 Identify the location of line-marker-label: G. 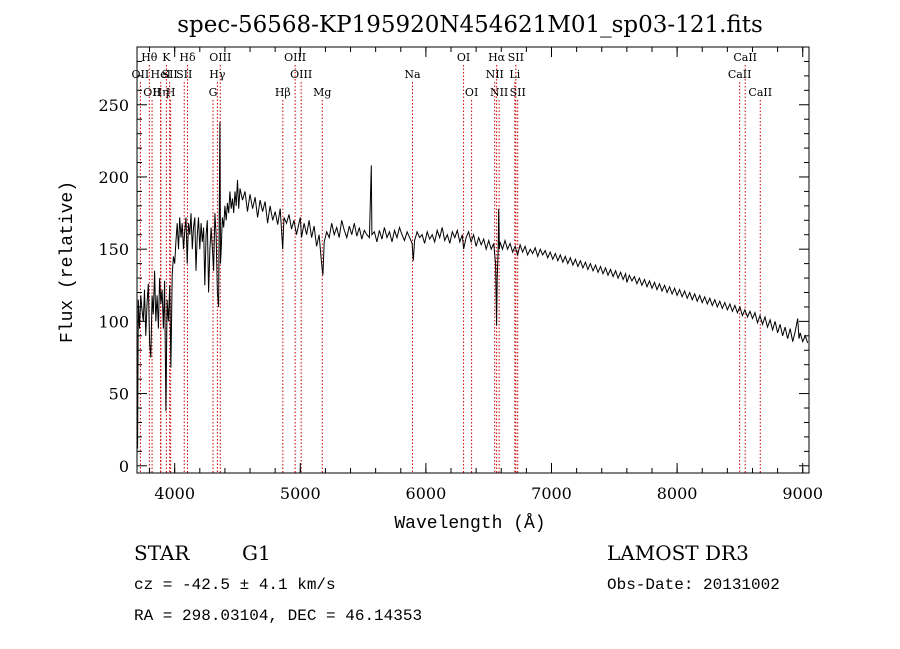
(213, 92).